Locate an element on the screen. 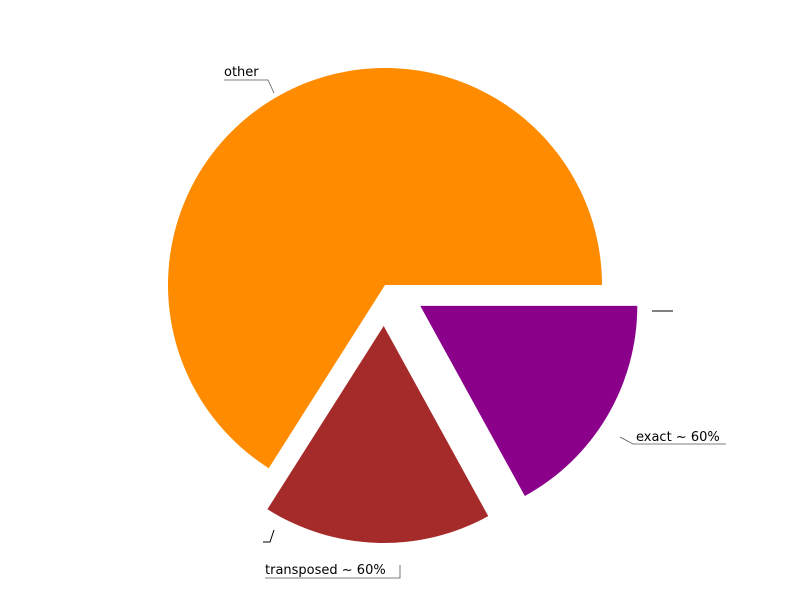 This screenshot has height=600, width=800. slice-label-1: other is located at coordinates (241, 72).